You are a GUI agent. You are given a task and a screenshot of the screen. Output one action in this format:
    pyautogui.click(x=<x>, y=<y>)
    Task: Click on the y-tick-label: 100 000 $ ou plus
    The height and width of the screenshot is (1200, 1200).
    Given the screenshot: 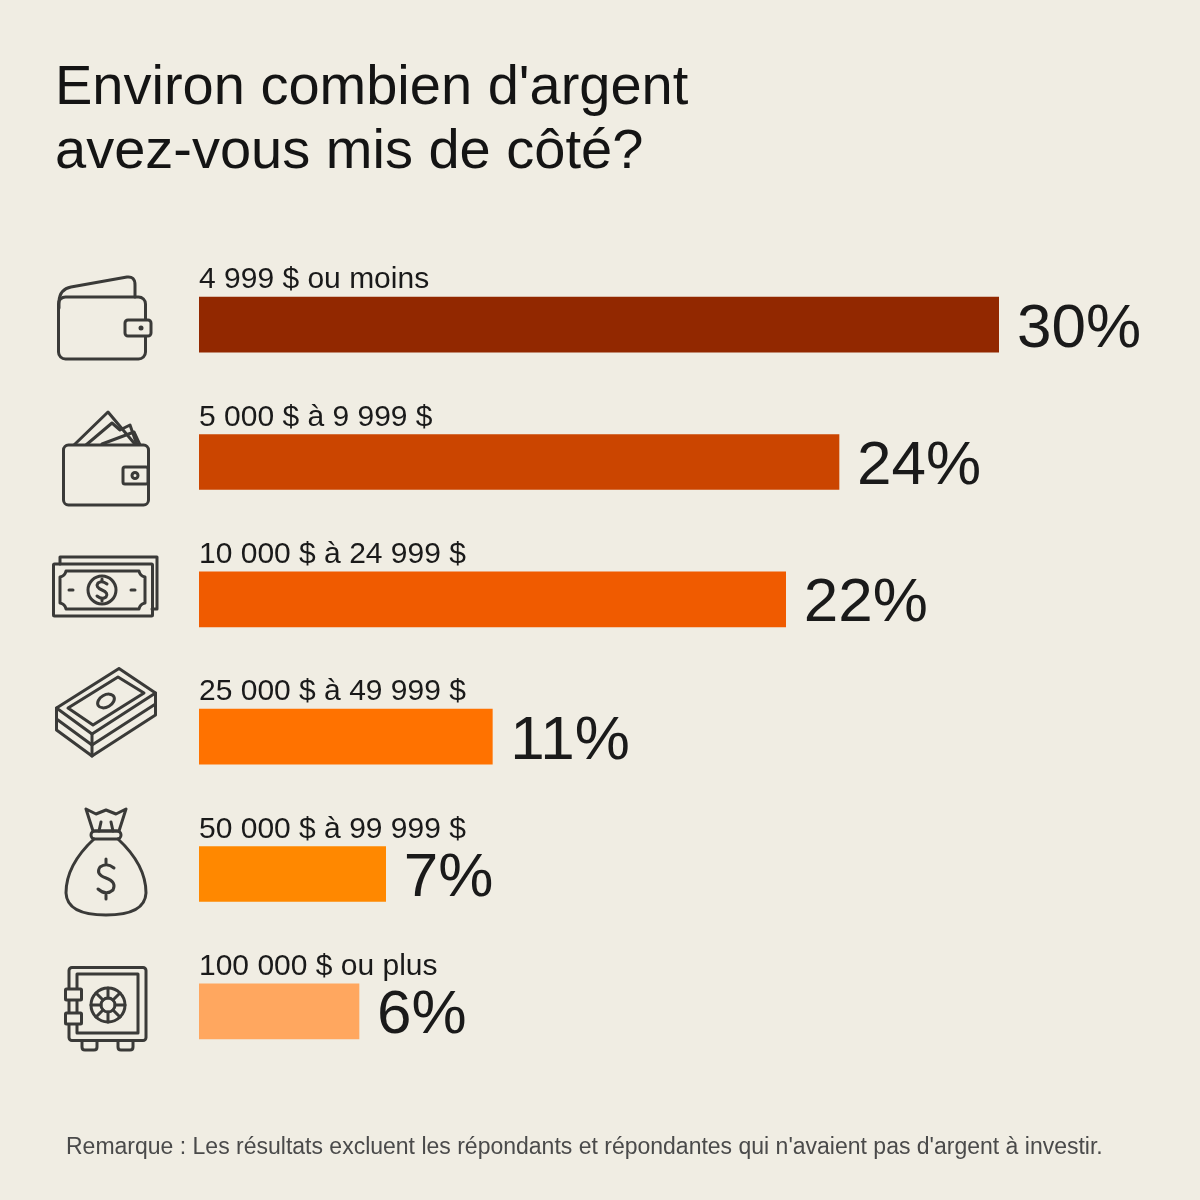 What is the action you would take?
    pyautogui.click(x=318, y=964)
    